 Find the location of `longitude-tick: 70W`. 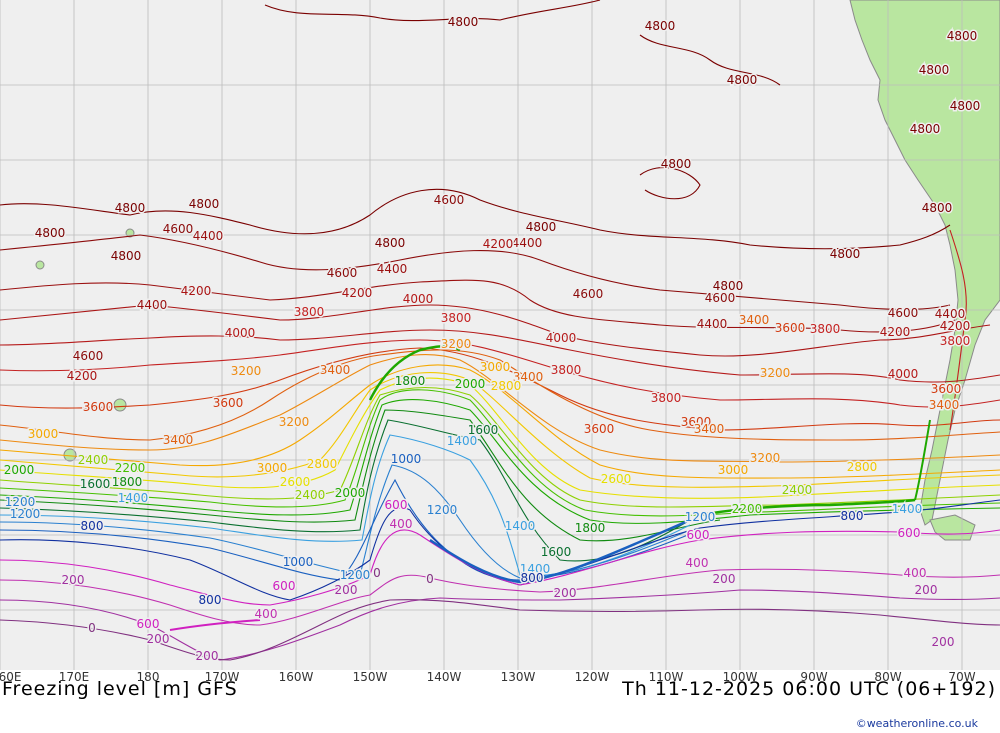

longitude-tick: 70W is located at coordinates (962, 677).